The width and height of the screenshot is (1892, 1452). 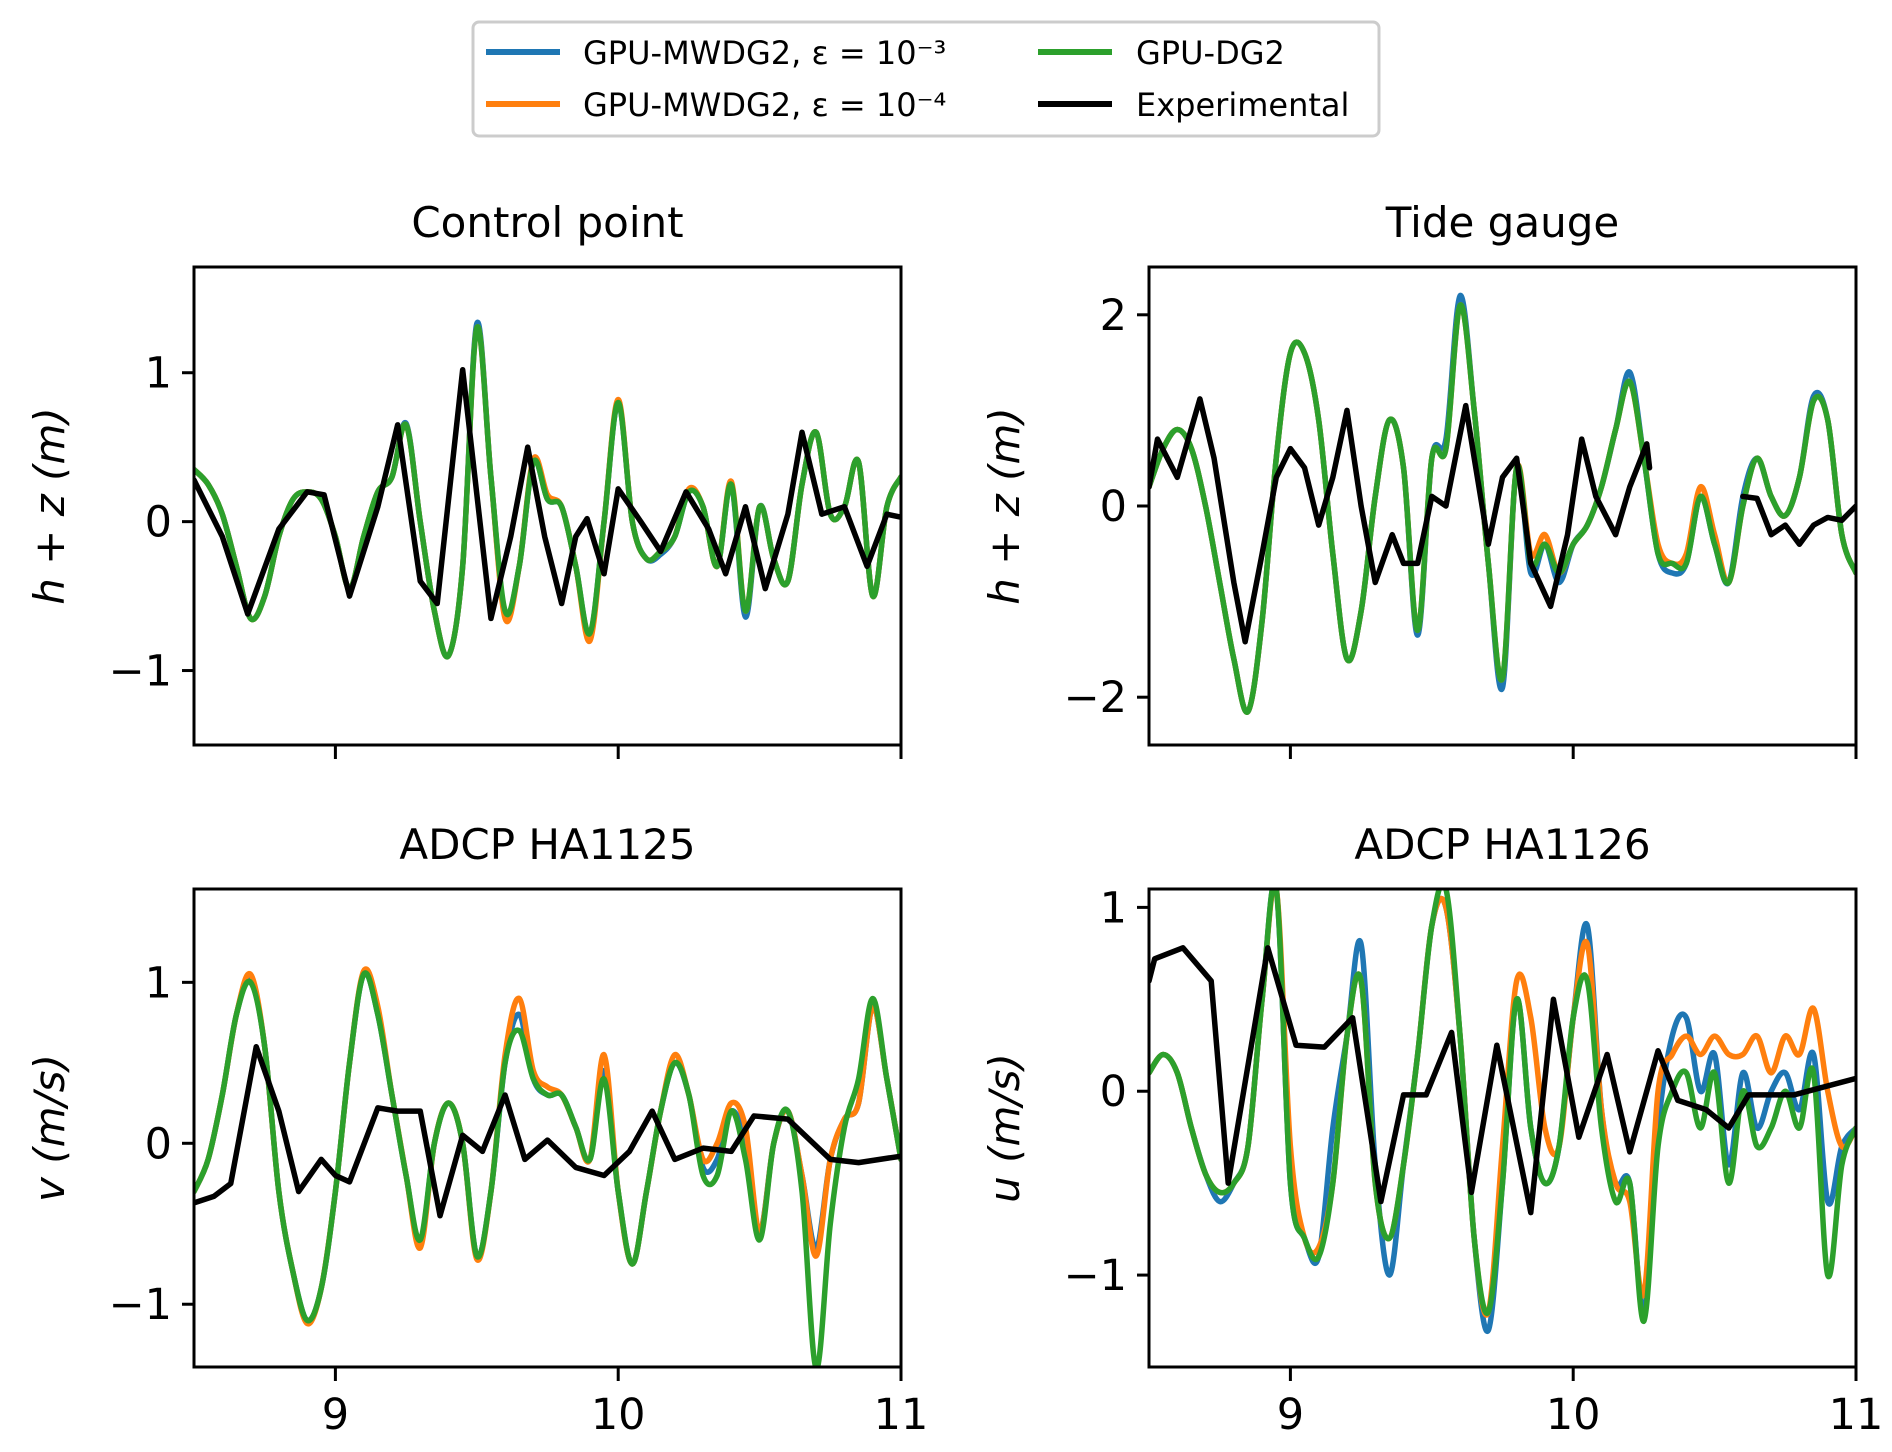 What do you see at coordinates (547, 222) in the screenshot?
I see `panel-title: Control point` at bounding box center [547, 222].